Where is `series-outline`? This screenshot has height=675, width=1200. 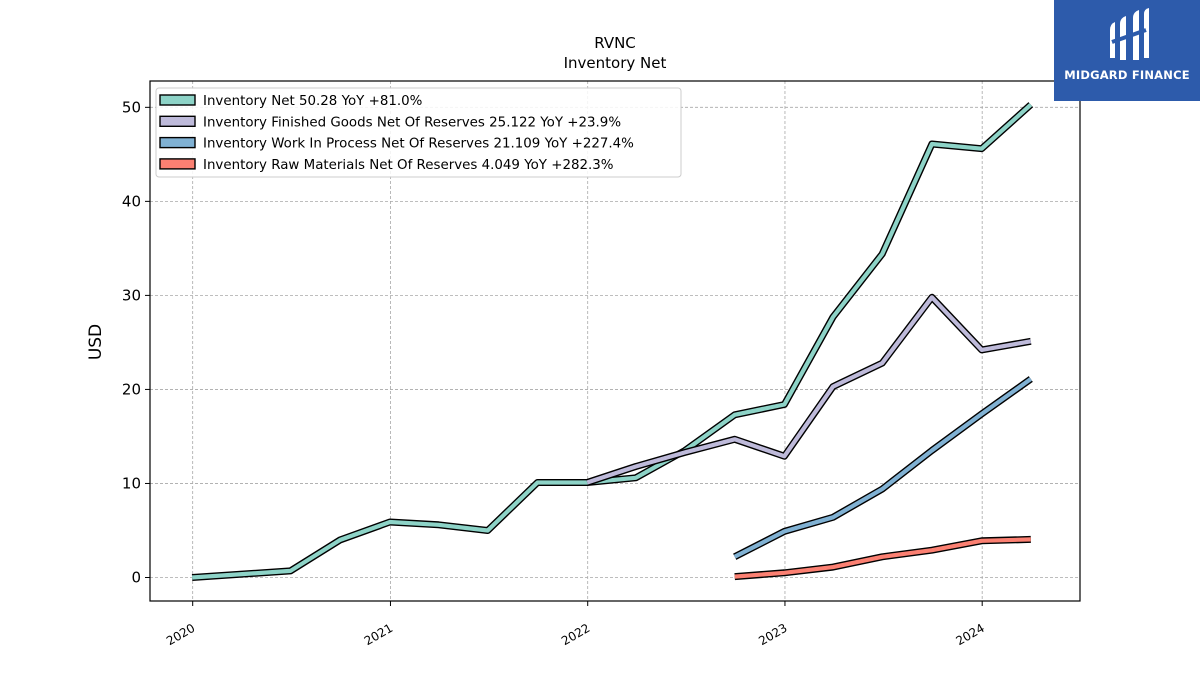
series-outline is located at coordinates (809, 389).